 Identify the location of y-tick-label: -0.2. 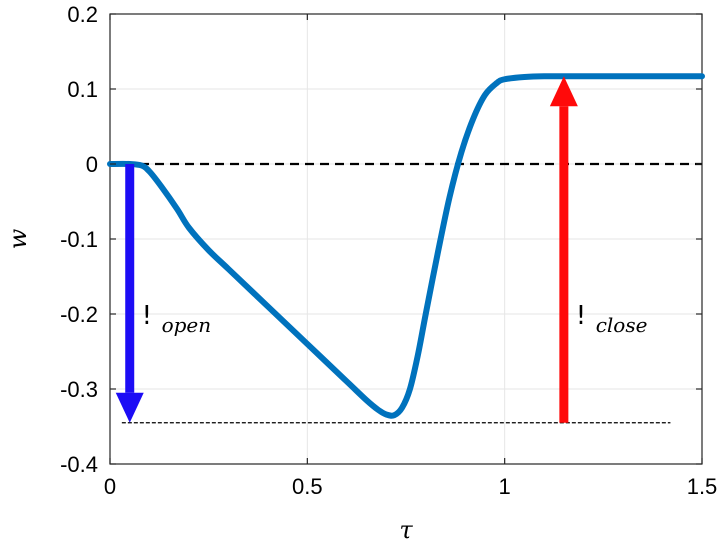
(79, 314).